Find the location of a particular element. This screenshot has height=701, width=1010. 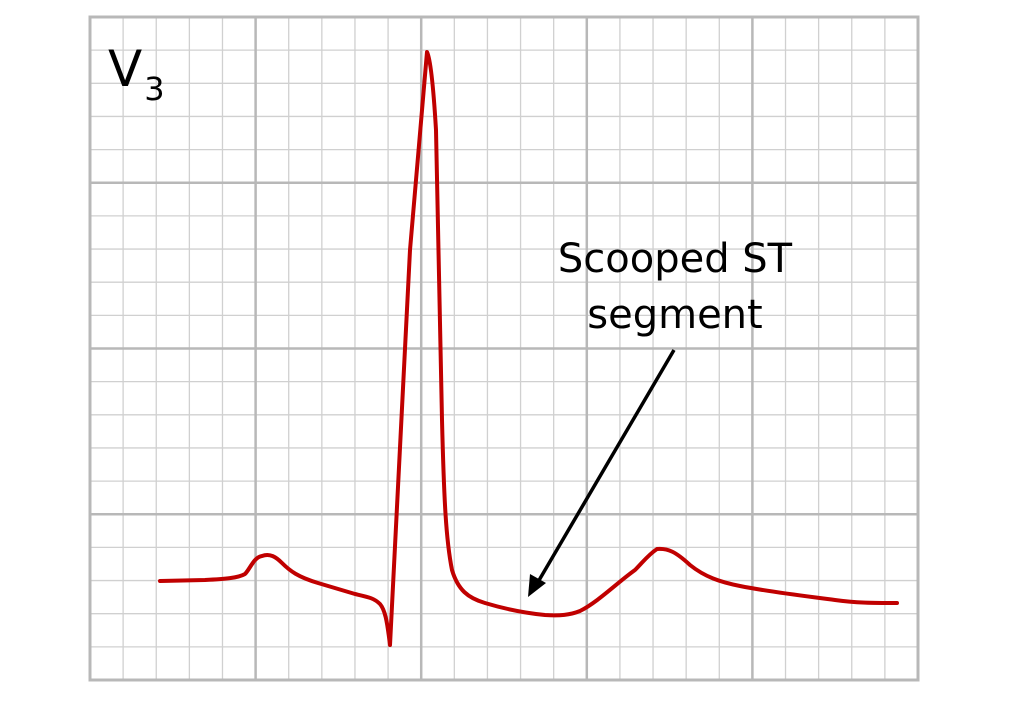

arrow-down-left-icon is located at coordinates (602, 473).